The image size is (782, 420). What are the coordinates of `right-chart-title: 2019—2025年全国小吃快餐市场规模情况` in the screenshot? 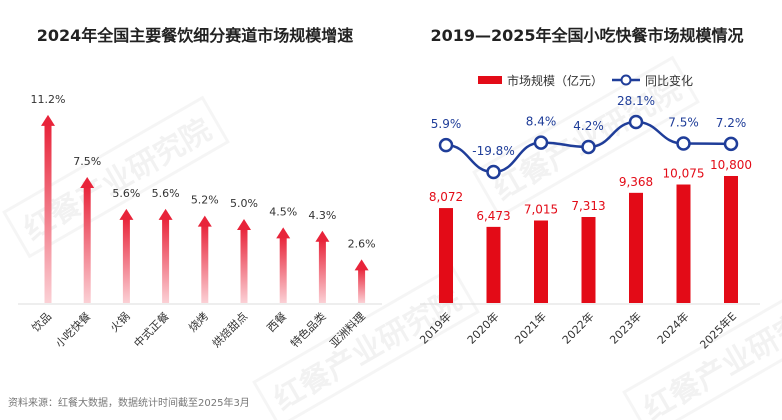 It's located at (587, 35).